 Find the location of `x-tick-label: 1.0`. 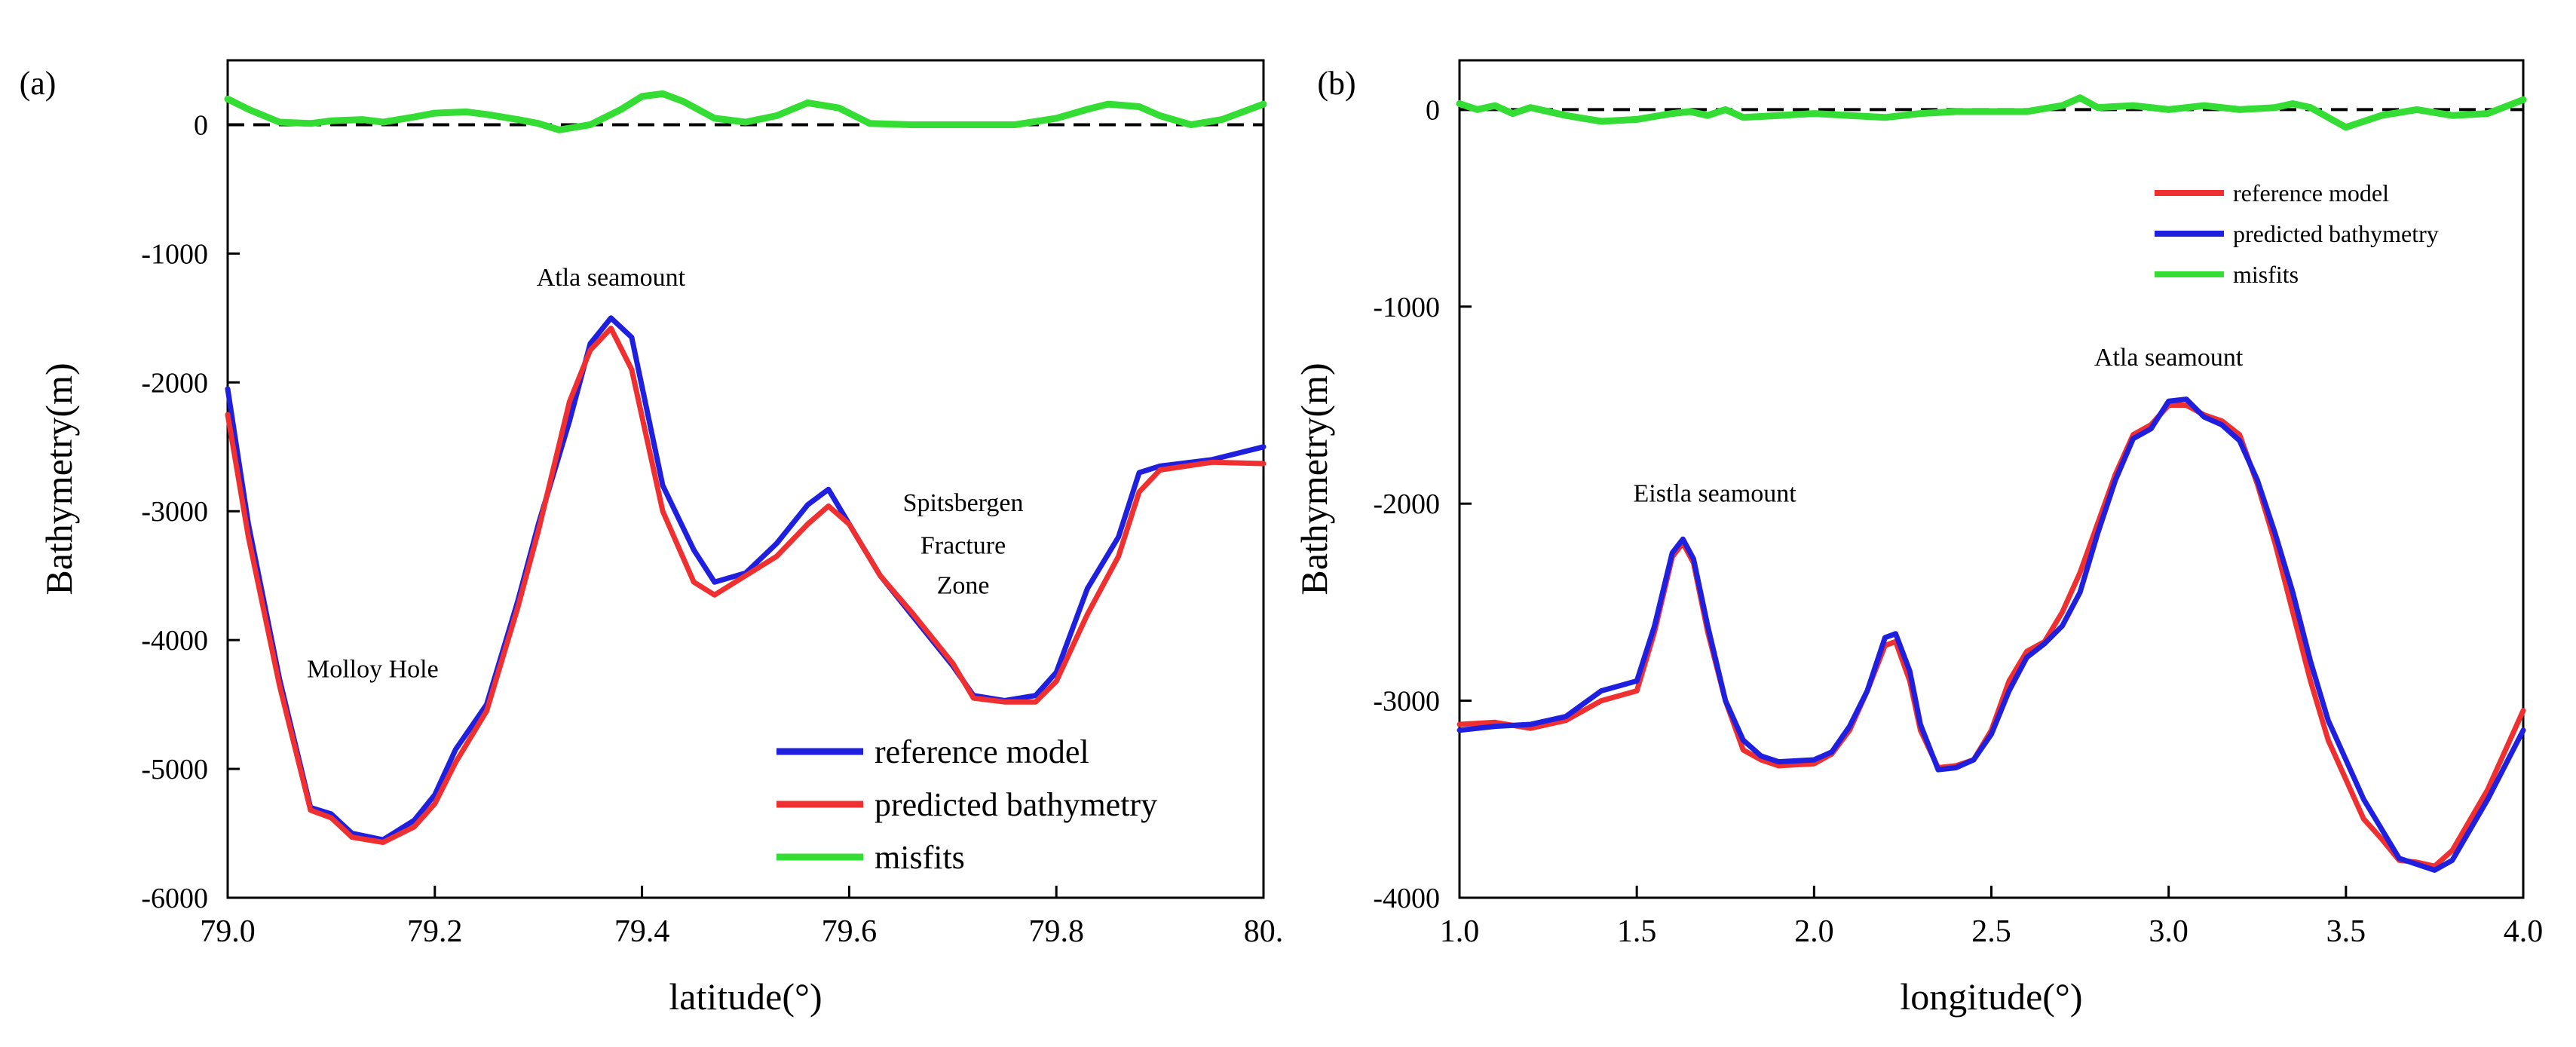

x-tick-label: 1.0 is located at coordinates (1460, 931).